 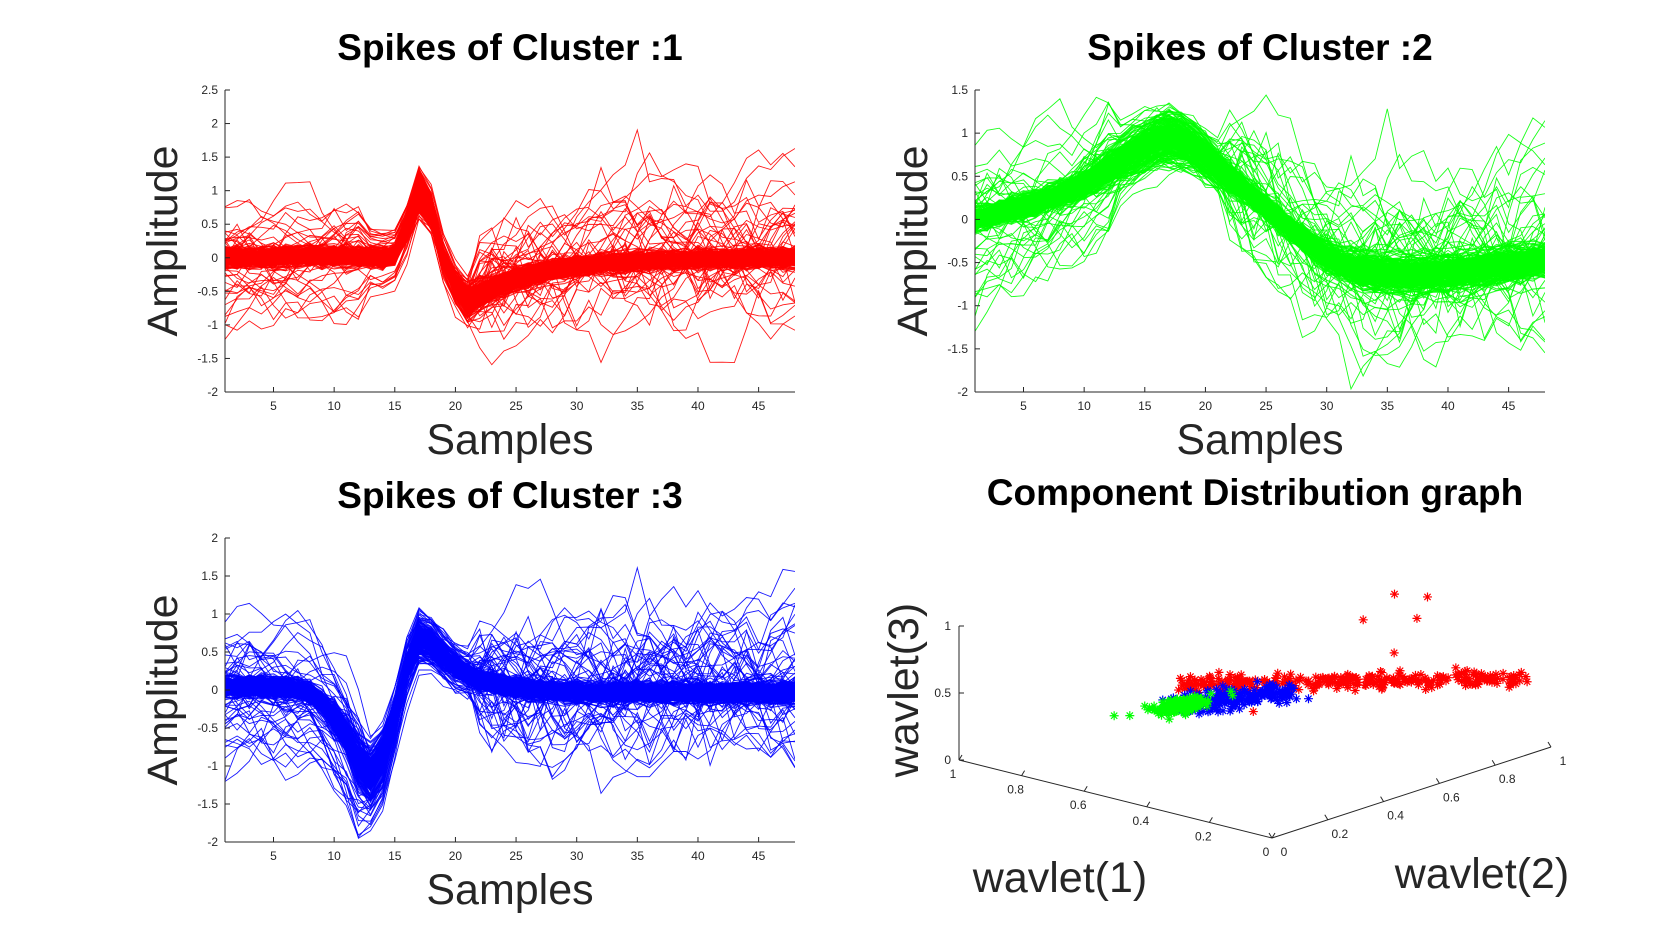 I want to click on y-tick-label: -0.5, so click(x=207, y=728).